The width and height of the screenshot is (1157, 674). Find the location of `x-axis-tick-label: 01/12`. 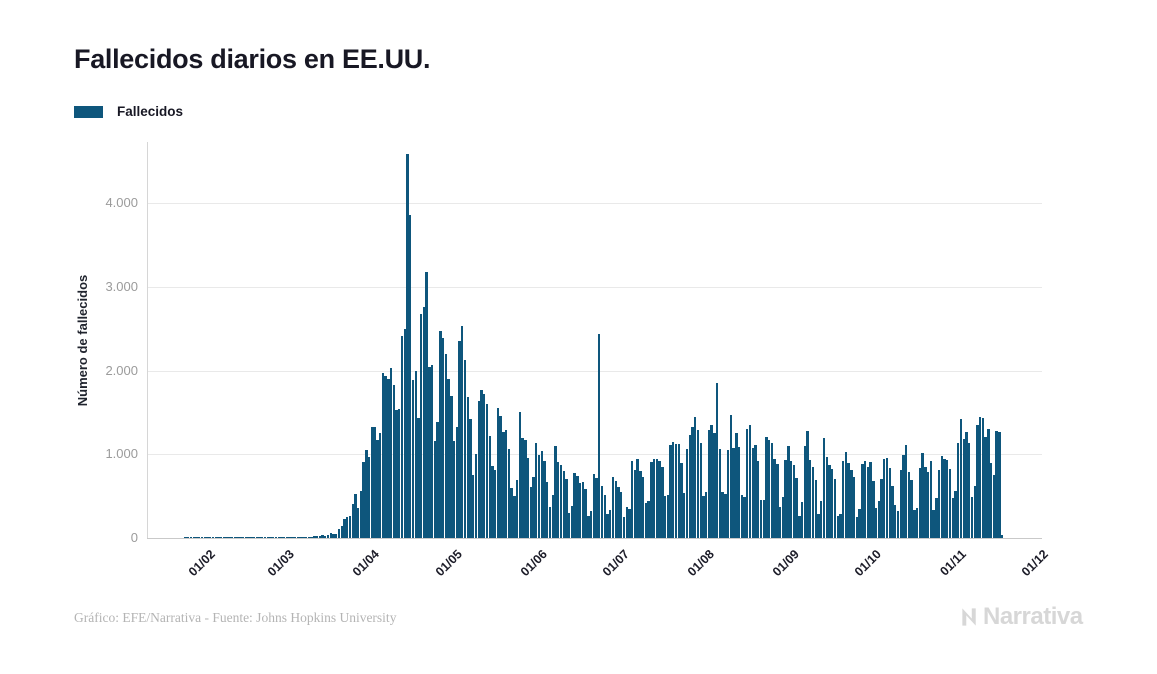

x-axis-tick-label: 01/12 is located at coordinates (1034, 563).